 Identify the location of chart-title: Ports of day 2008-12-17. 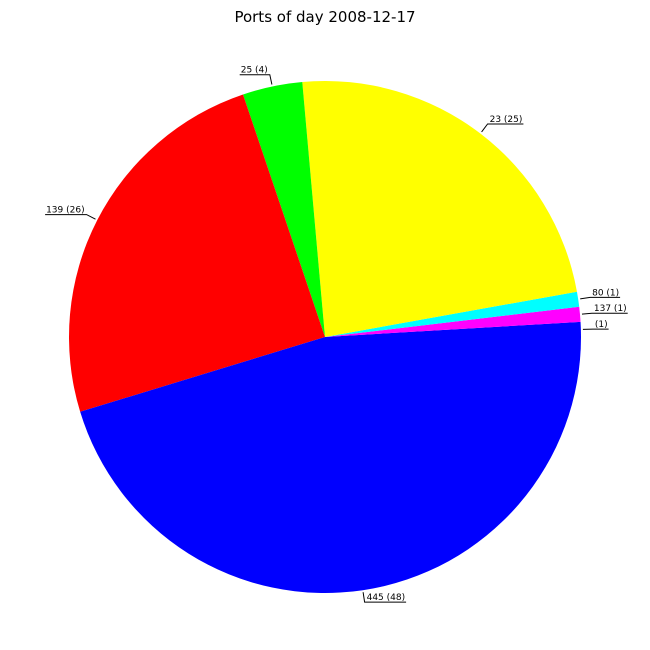
(324, 17).